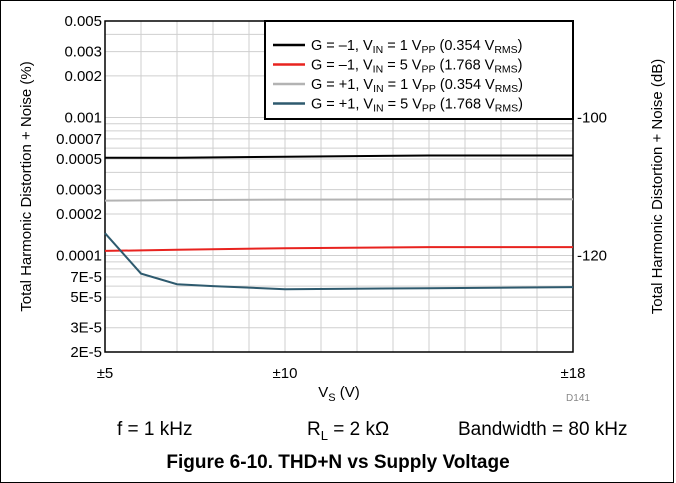 The image size is (676, 483). Describe the element at coordinates (105, 373) in the screenshot. I see `x-tick-label: ±5` at that location.